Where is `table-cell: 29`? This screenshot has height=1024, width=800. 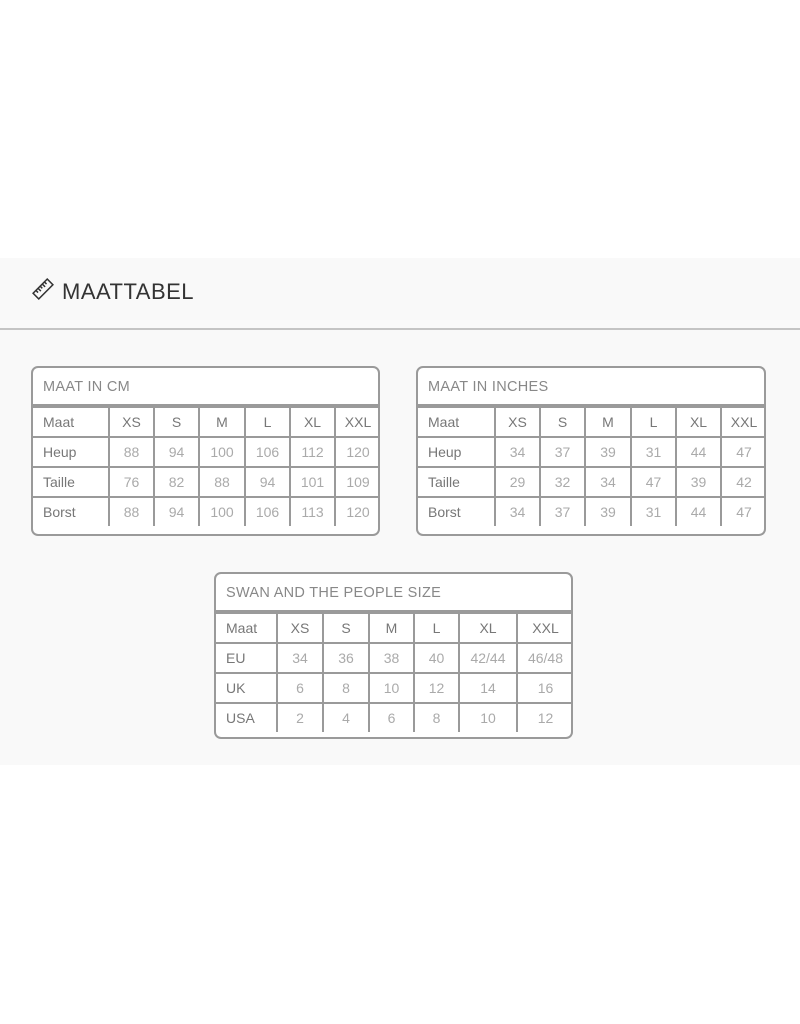 table-cell: 29 is located at coordinates (517, 482).